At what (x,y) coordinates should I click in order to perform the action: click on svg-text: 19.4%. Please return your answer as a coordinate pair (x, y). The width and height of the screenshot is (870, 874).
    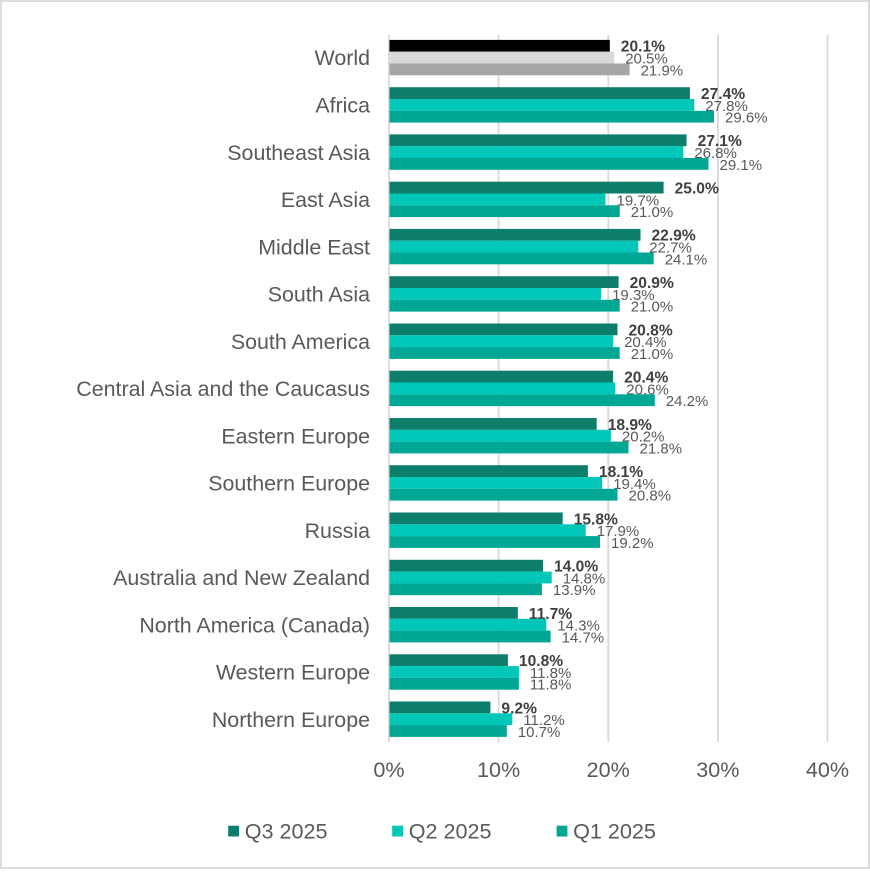
    Looking at the image, I should click on (634, 484).